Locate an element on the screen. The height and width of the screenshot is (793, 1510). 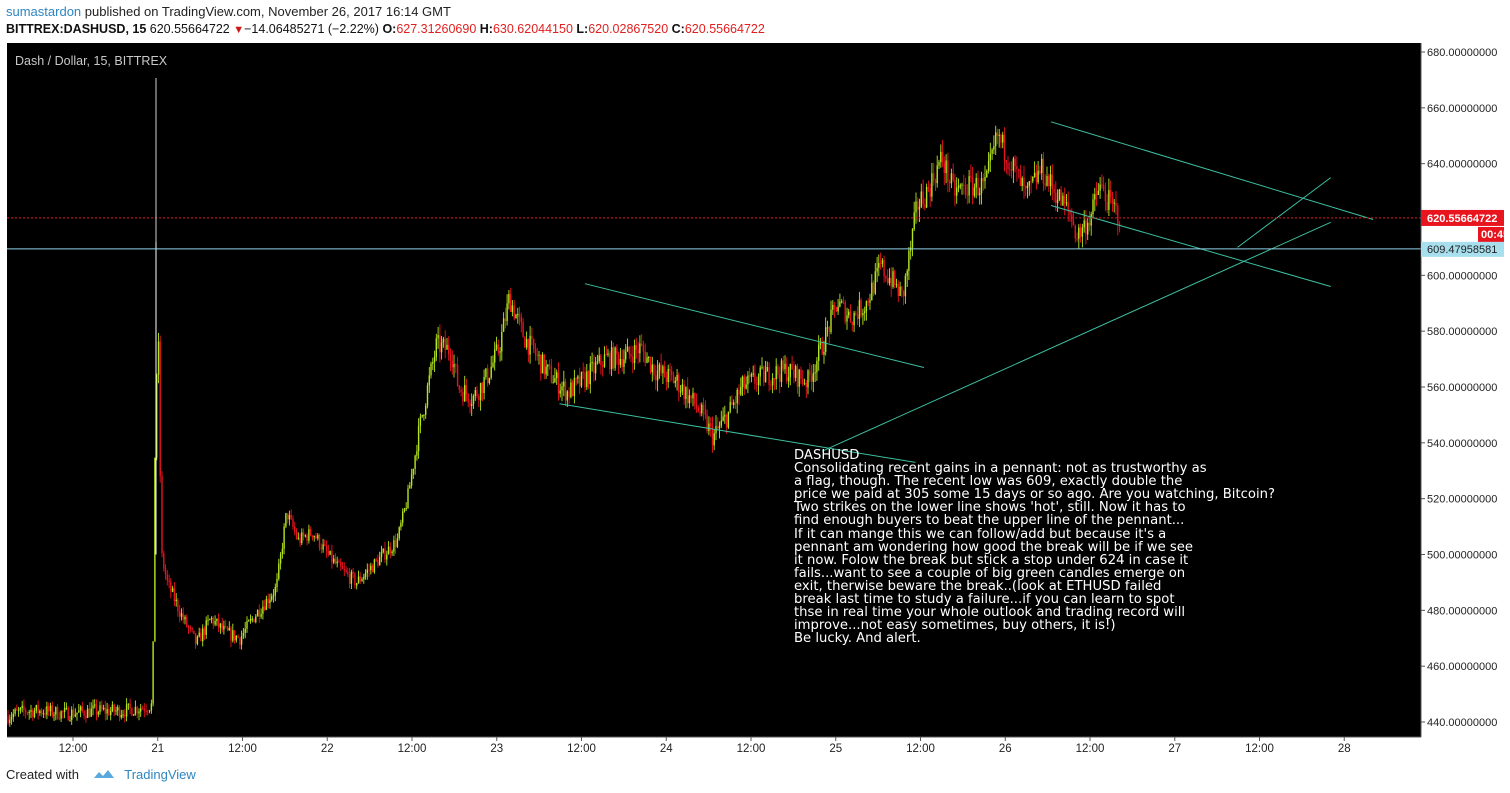
time-tick-label: 12:00 is located at coordinates (73, 749).